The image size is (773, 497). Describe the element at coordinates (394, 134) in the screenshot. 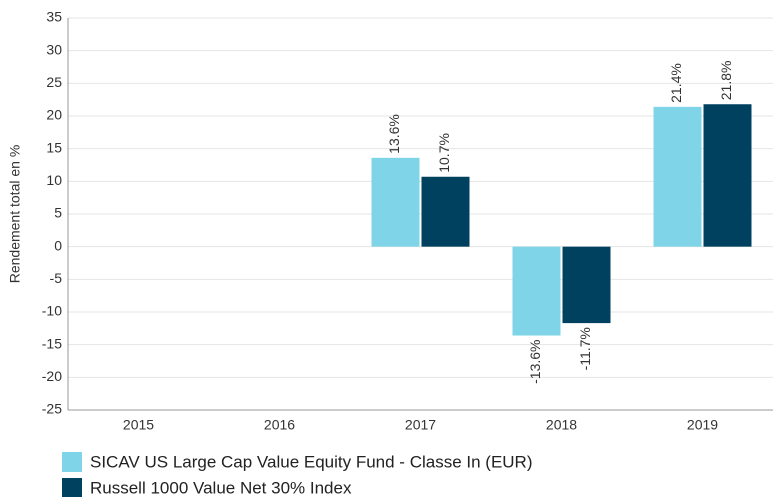

I see `value-label: 13.6%` at that location.